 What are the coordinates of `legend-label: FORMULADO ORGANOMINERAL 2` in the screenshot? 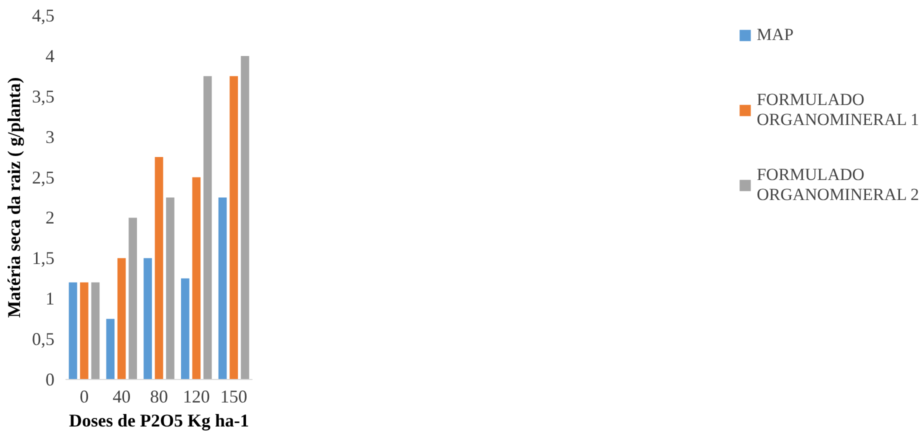 It's located at (837, 185).